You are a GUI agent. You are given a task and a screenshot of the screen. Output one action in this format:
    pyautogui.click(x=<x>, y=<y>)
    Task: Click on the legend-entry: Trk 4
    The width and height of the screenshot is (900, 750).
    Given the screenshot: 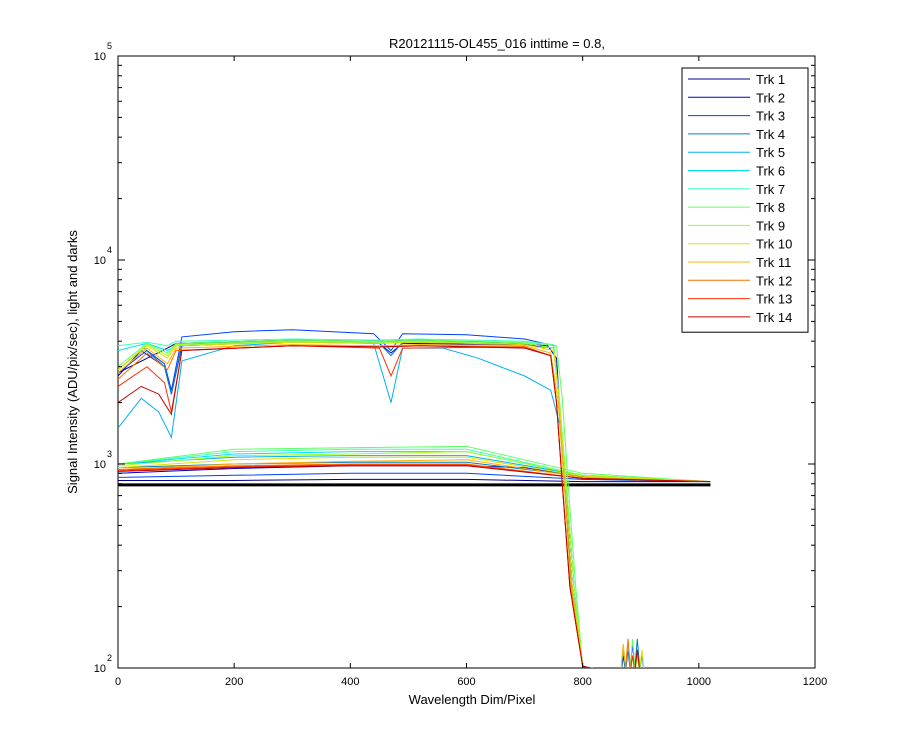 What is the action you would take?
    pyautogui.click(x=770, y=134)
    